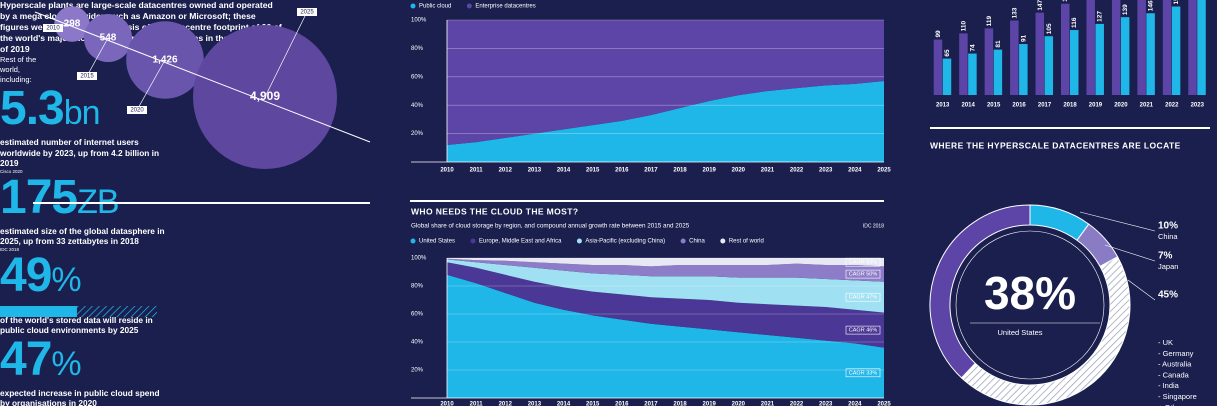 This screenshot has width=1217, height=406. I want to click on stat-figure: 5.3bn, so click(608, 111).